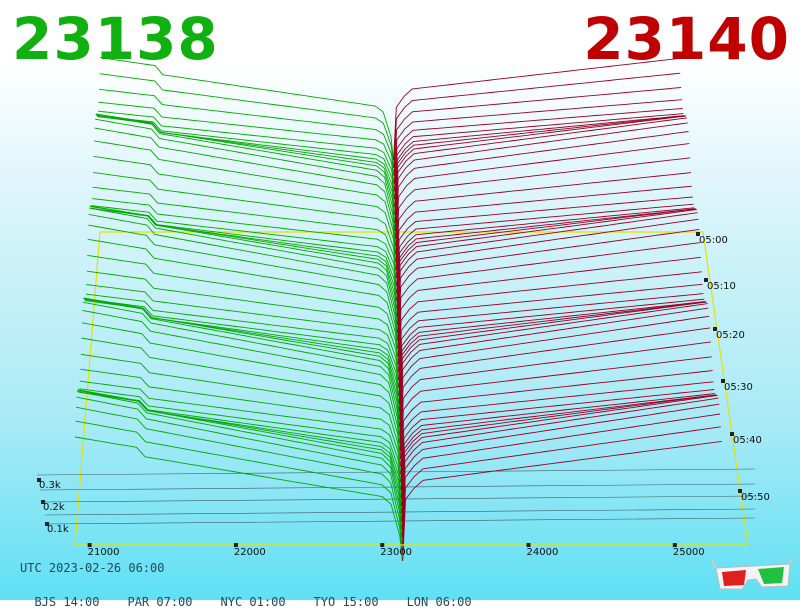 The height and width of the screenshot is (609, 800). What do you see at coordinates (115, 39) in the screenshot?
I see `bid-price: 23138` at bounding box center [115, 39].